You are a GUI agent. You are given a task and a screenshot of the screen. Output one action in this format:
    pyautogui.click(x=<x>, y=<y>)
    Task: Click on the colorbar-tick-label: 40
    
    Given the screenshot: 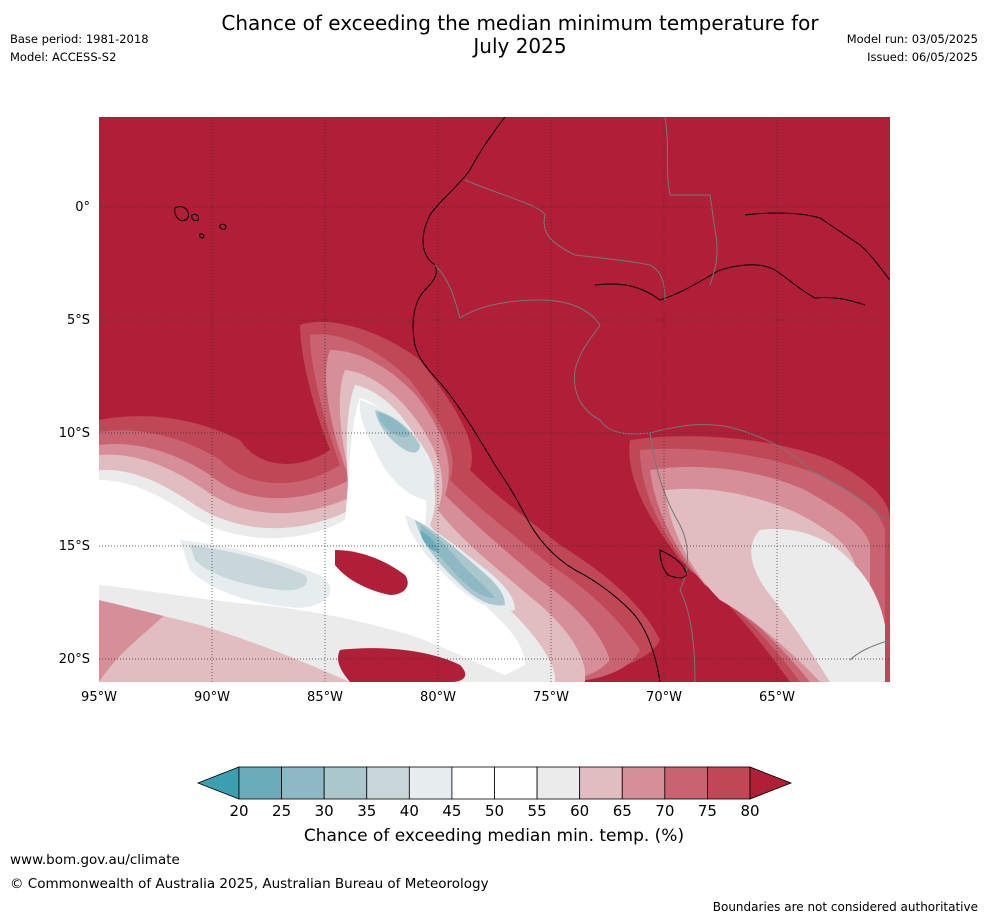 What is the action you would take?
    pyautogui.click(x=409, y=811)
    